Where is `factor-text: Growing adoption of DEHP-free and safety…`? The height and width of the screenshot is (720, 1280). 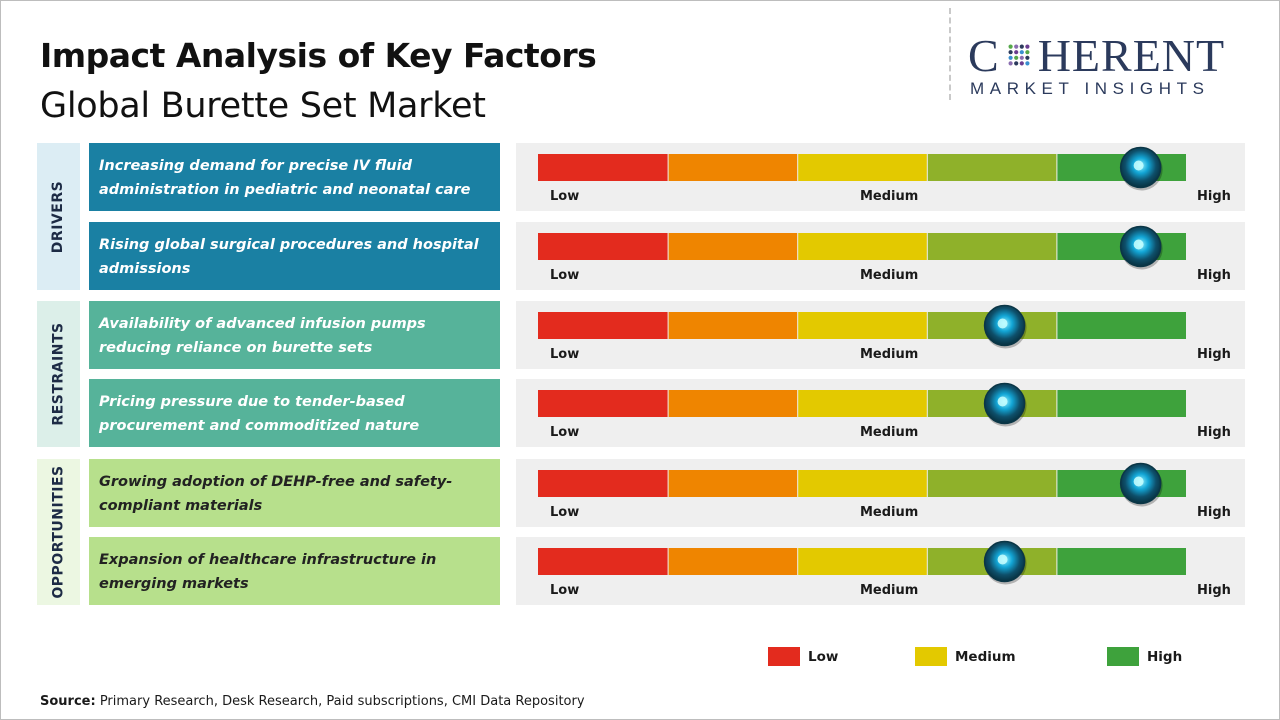 factor-text: Growing adoption of DEHP-free and safety… is located at coordinates (294, 493).